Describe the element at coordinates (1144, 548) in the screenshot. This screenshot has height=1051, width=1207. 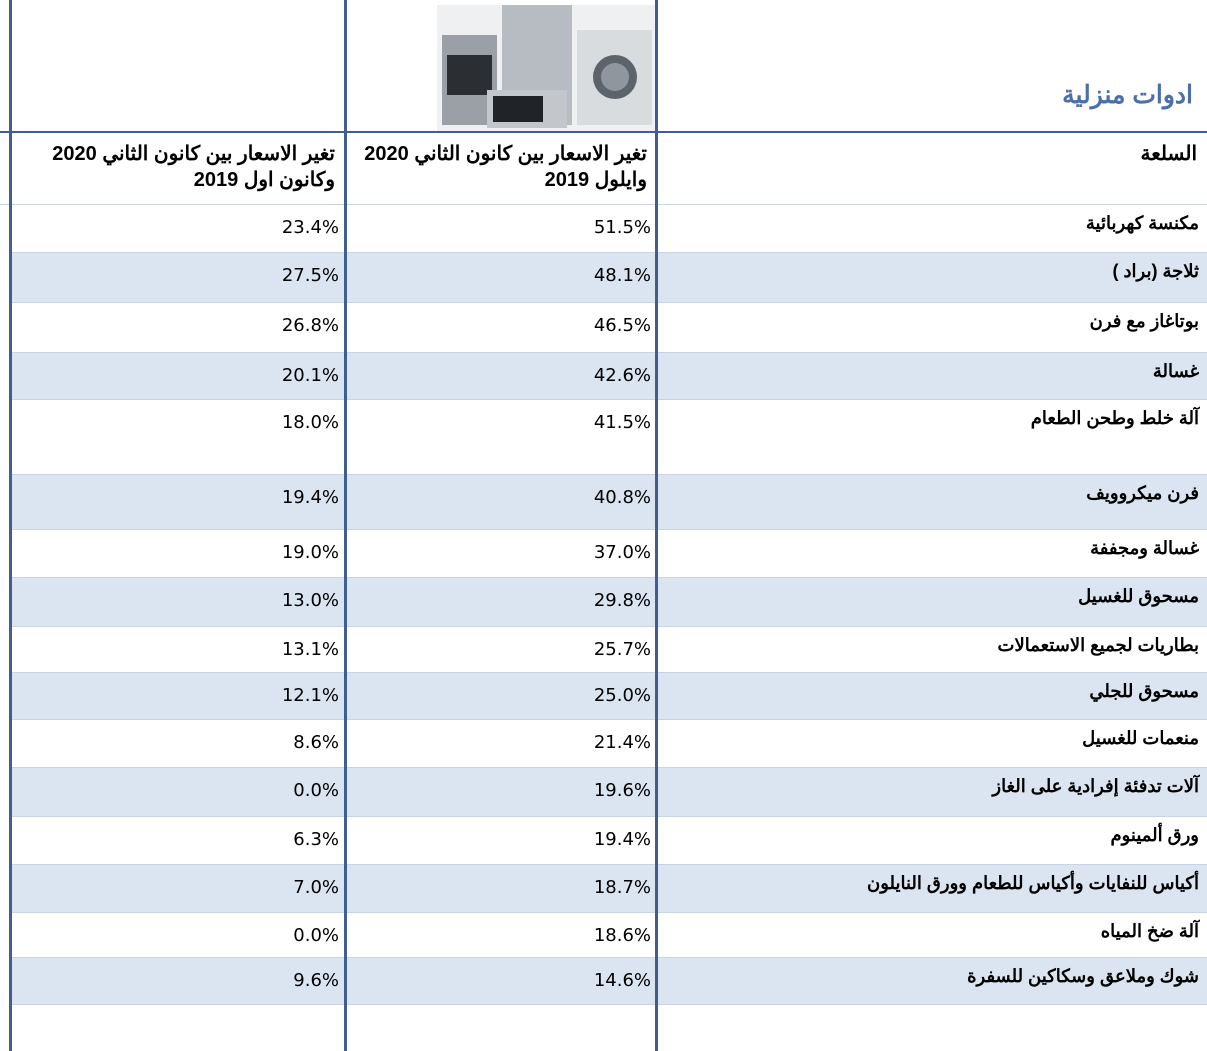
I see `item-name: غسالة ومجففة` at that location.